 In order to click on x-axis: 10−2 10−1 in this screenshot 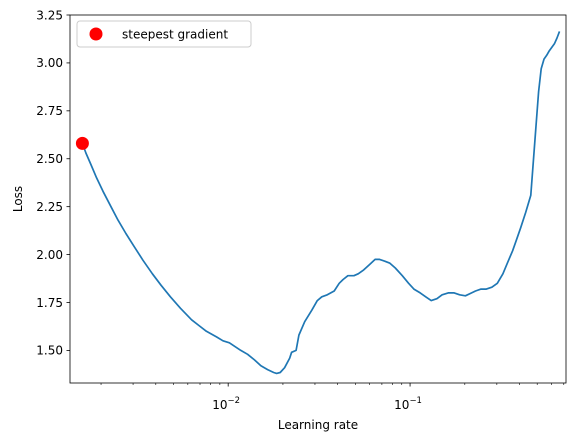, I will do `click(317, 397)`.